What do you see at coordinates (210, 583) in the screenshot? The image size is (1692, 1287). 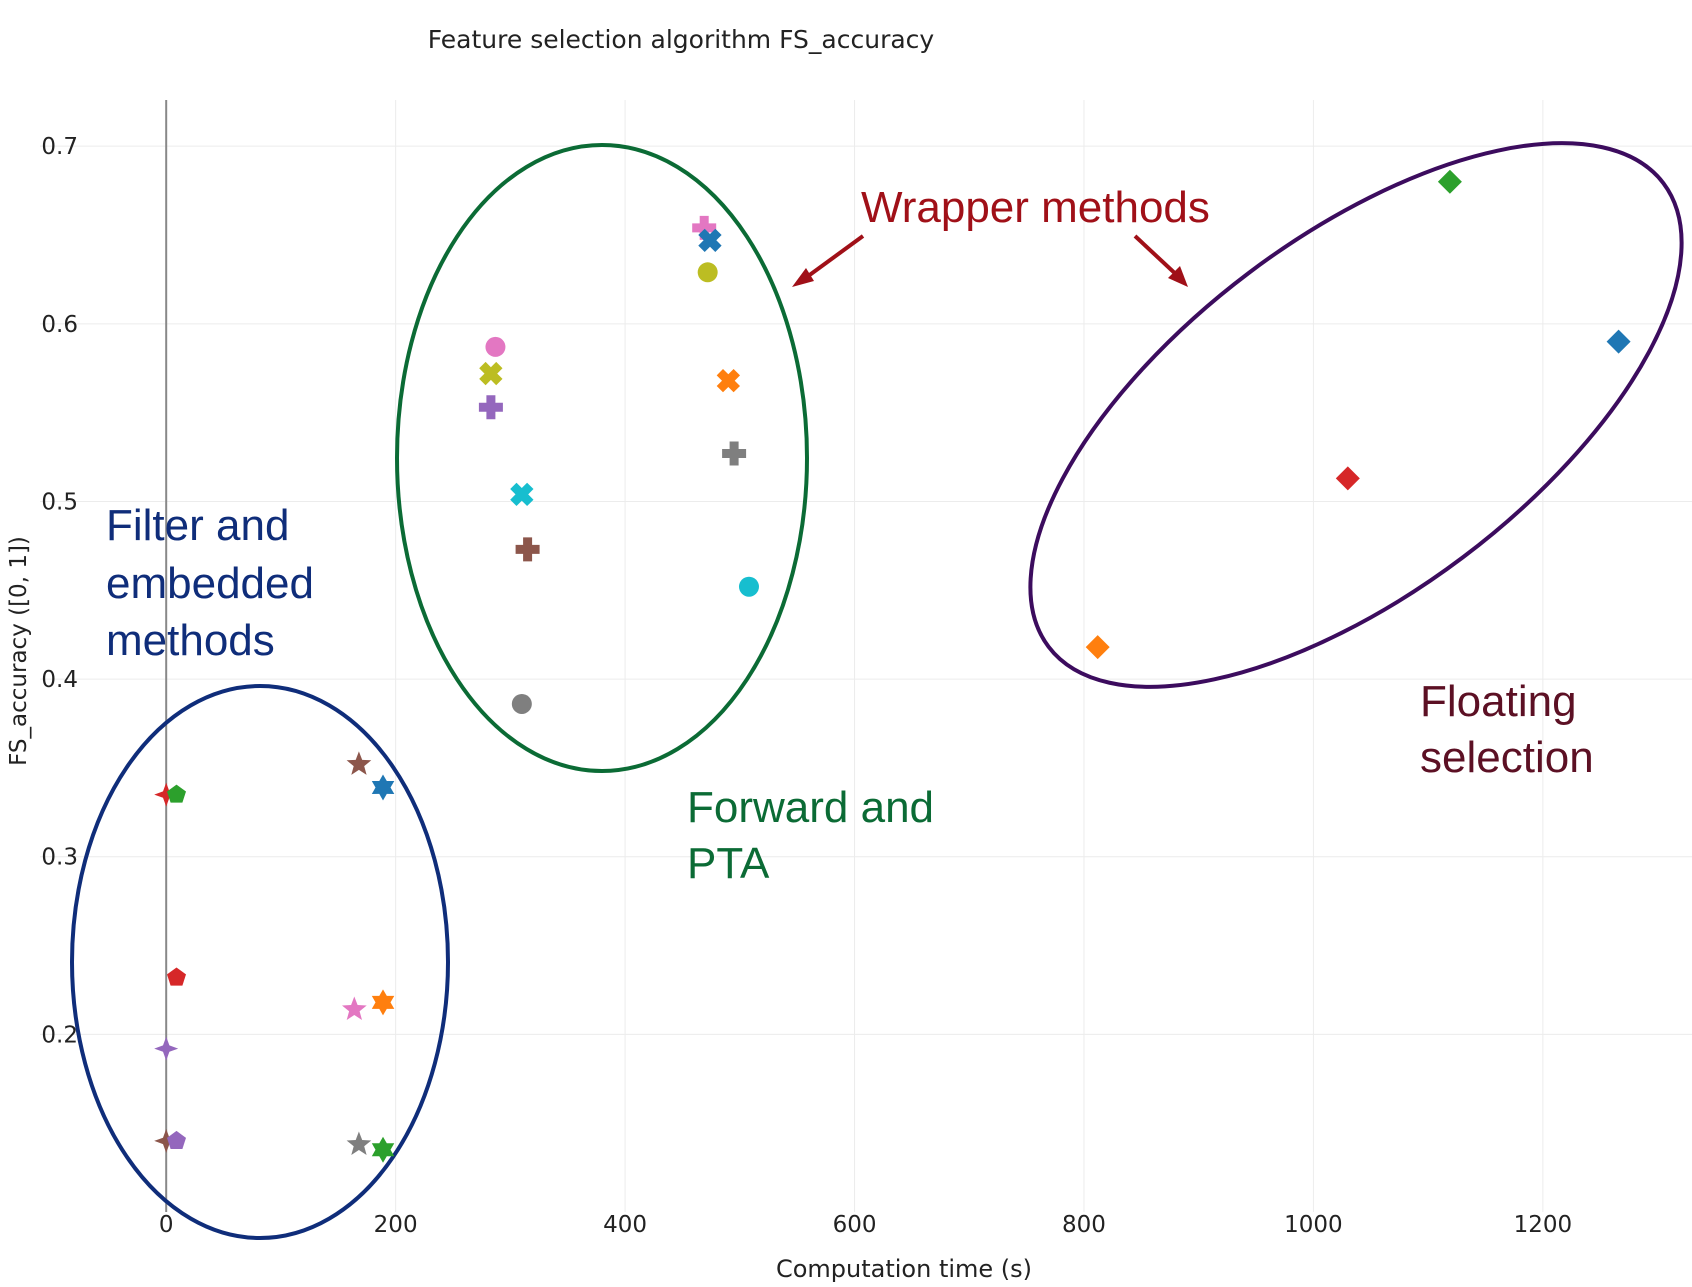 I see `annotation-filter-line-2: embedded` at bounding box center [210, 583].